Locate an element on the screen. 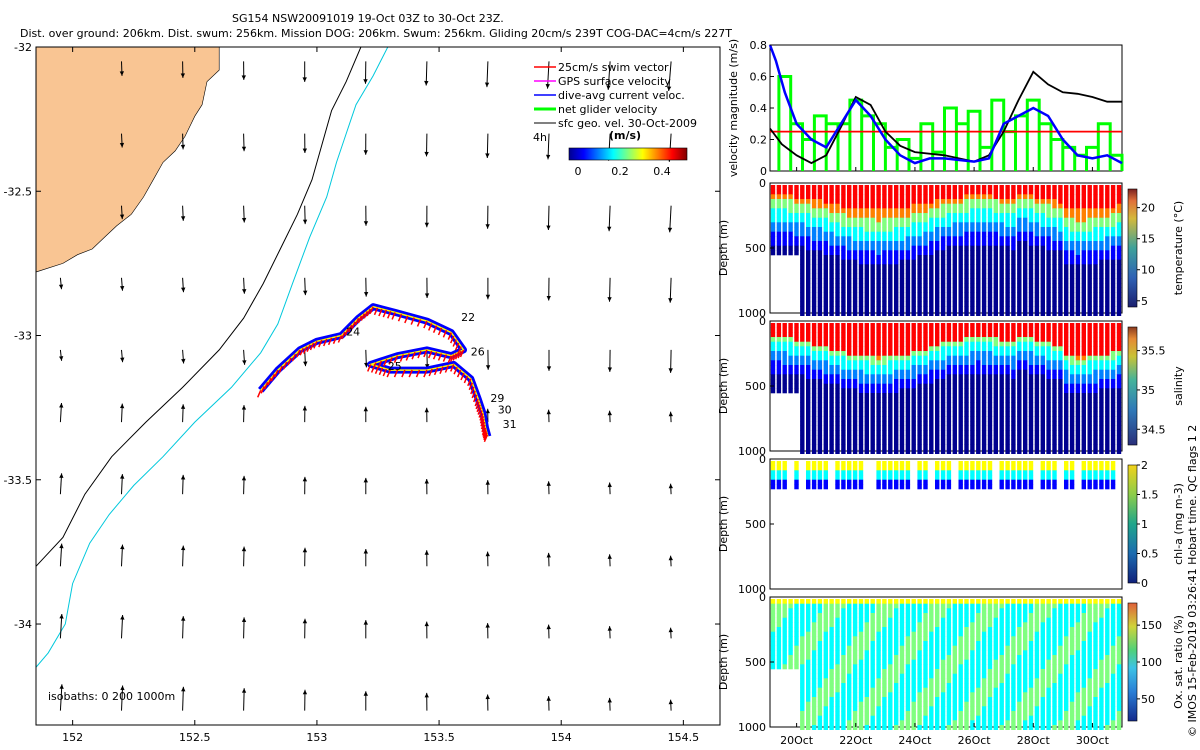 The width and height of the screenshot is (1200, 750). track-day-label: 24 is located at coordinates (353, 332).